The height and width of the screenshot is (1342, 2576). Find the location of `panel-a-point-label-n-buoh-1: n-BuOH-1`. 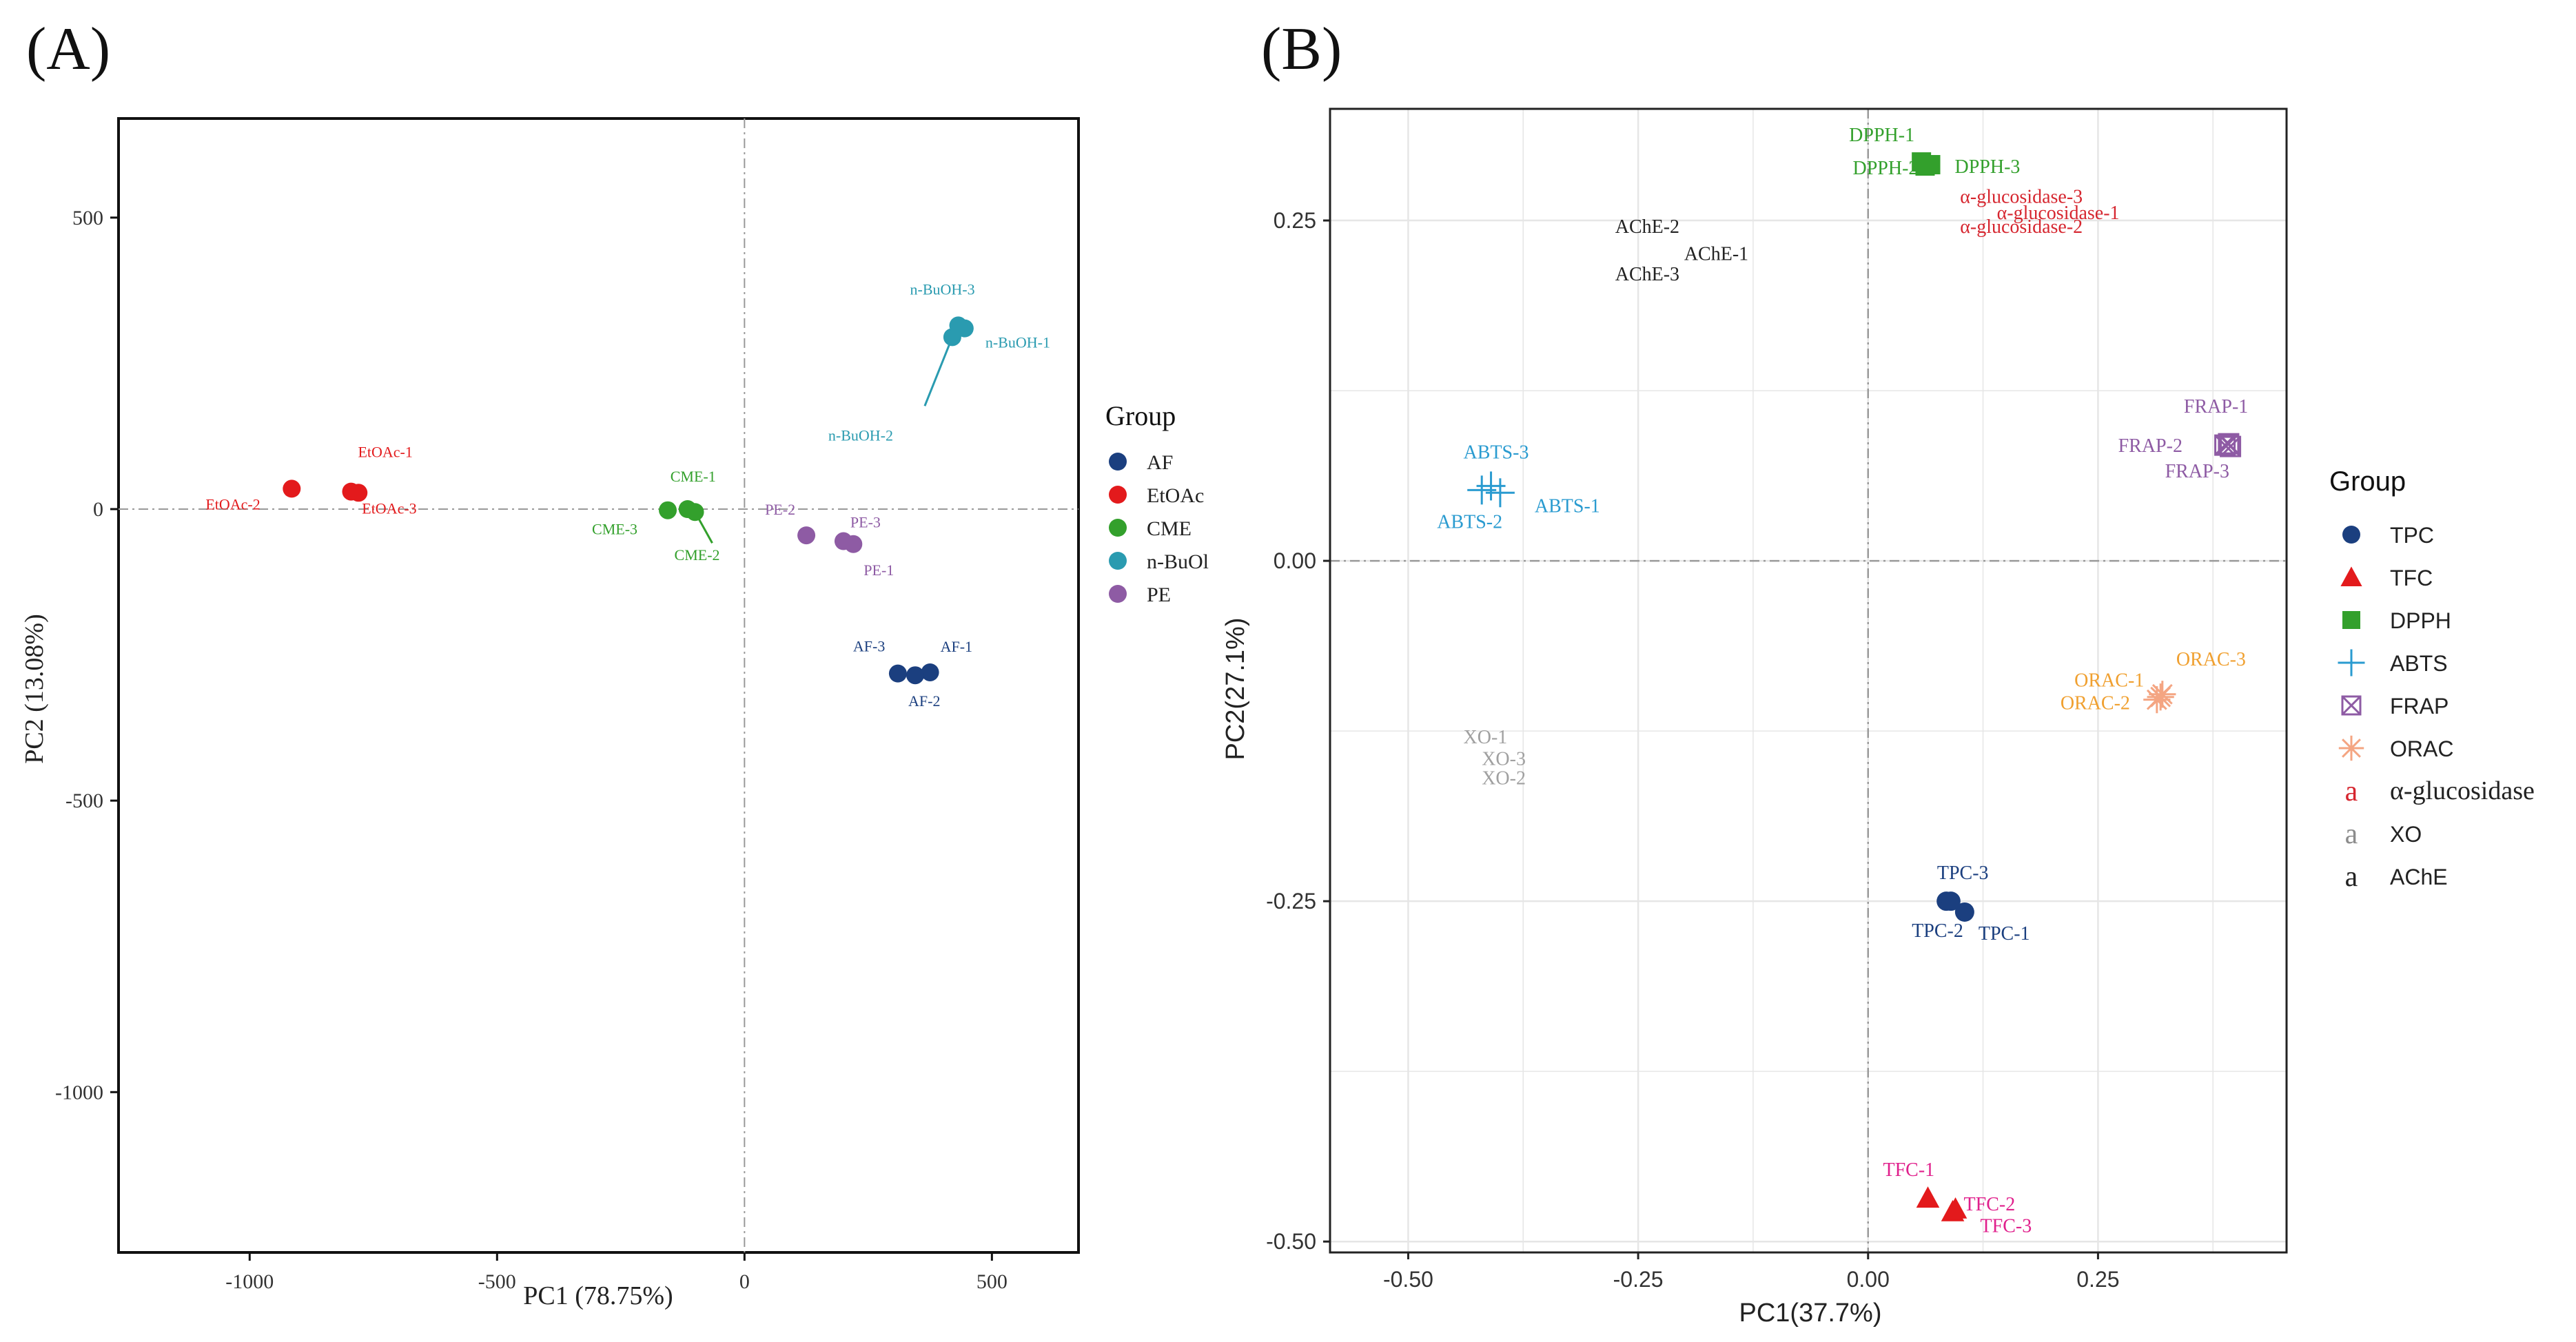

panel-a-point-label-n-buoh-1: n-BuOH-1 is located at coordinates (1017, 343).